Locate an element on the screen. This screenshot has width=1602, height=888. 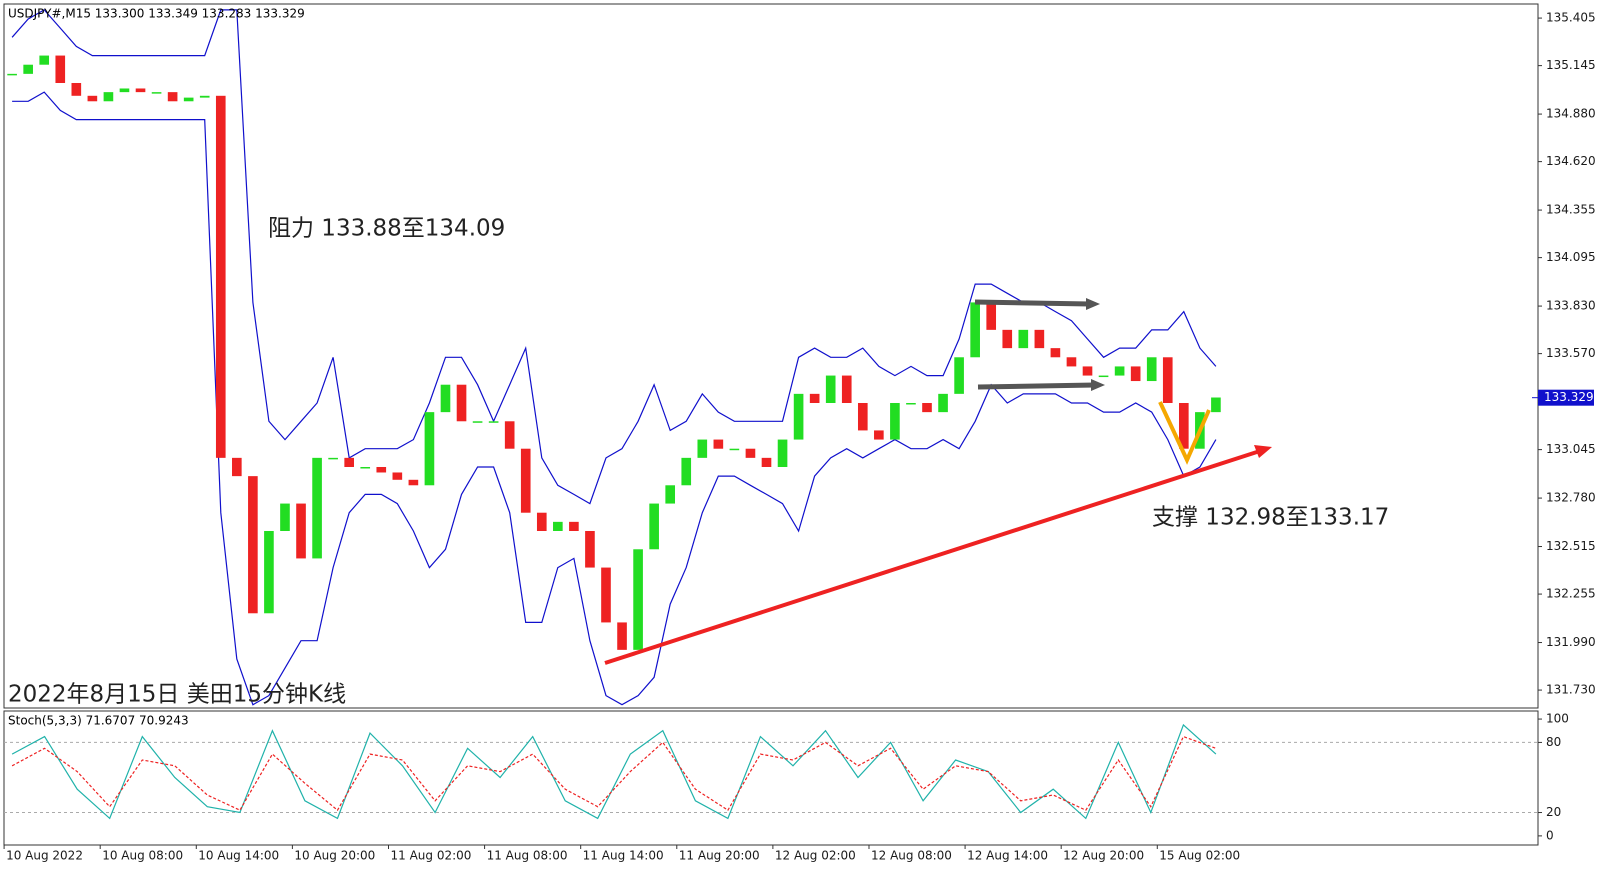
x-tick-label: 10 Aug 20:00 is located at coordinates (334, 856).